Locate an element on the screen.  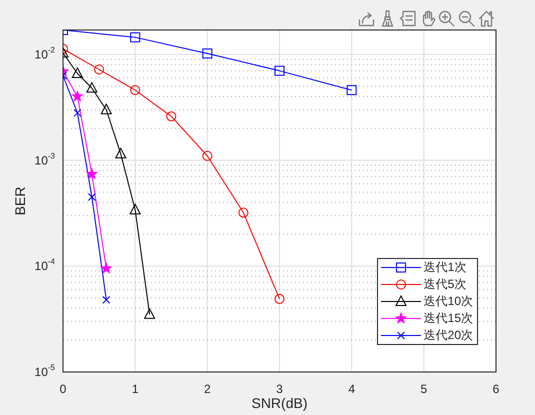
legend-label: 迭代10次 is located at coordinates (448, 301).